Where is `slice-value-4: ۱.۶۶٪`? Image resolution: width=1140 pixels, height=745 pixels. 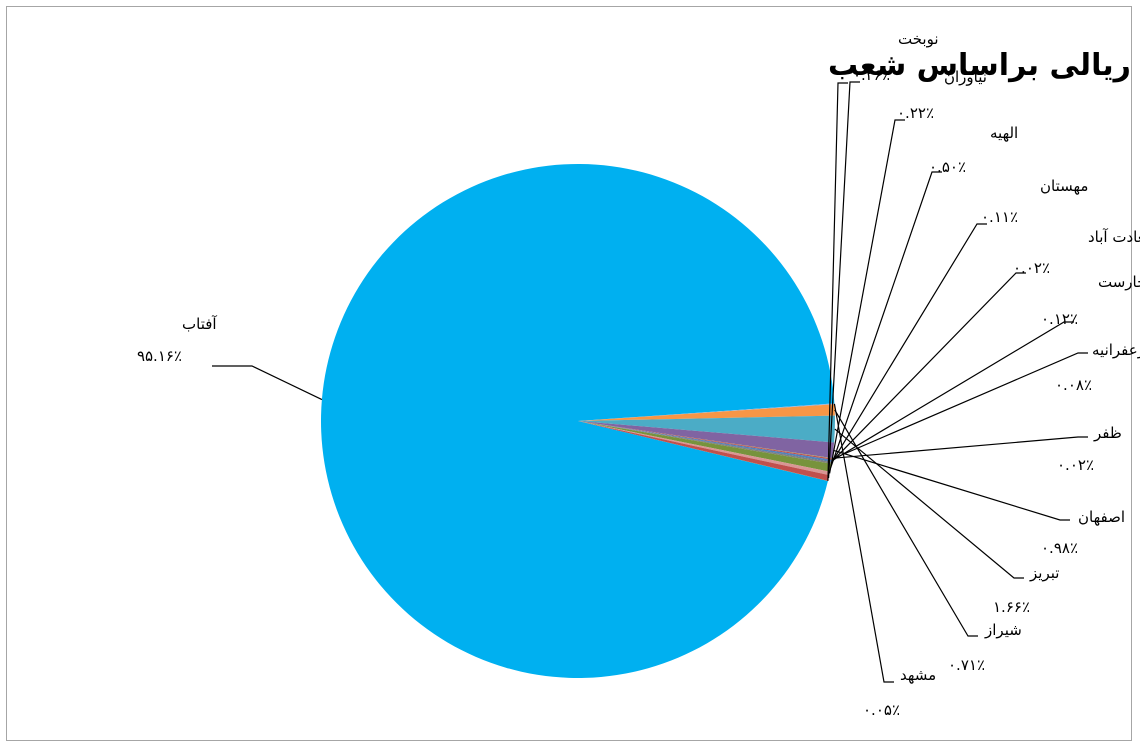 slice-value-4: ۱.۶۶٪ is located at coordinates (1011, 607).